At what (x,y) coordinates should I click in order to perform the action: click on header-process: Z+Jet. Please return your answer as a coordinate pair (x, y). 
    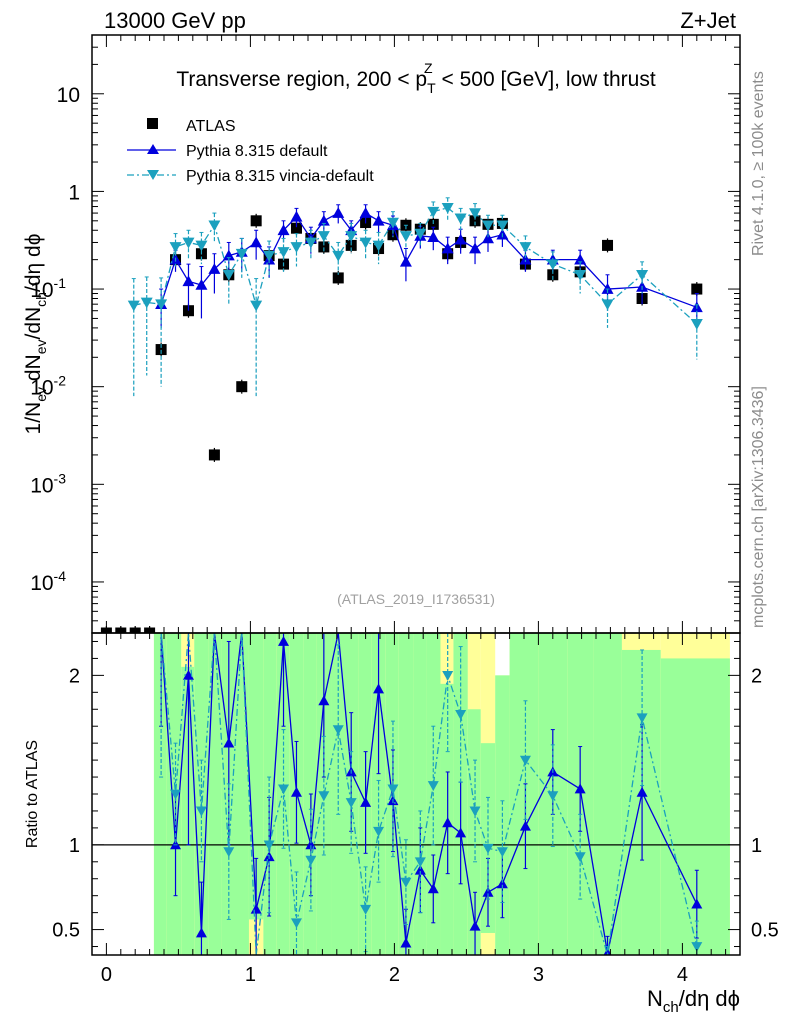
    Looking at the image, I should click on (708, 20).